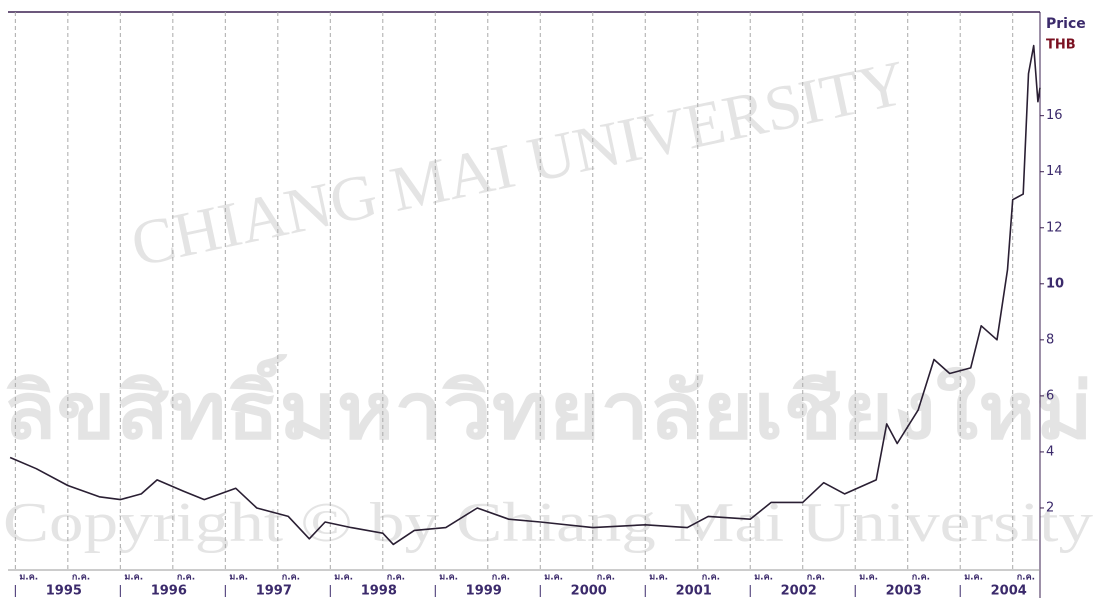 The height and width of the screenshot is (600, 1097). Describe the element at coordinates (1066, 24) in the screenshot. I see `axis-title: Price` at that location.